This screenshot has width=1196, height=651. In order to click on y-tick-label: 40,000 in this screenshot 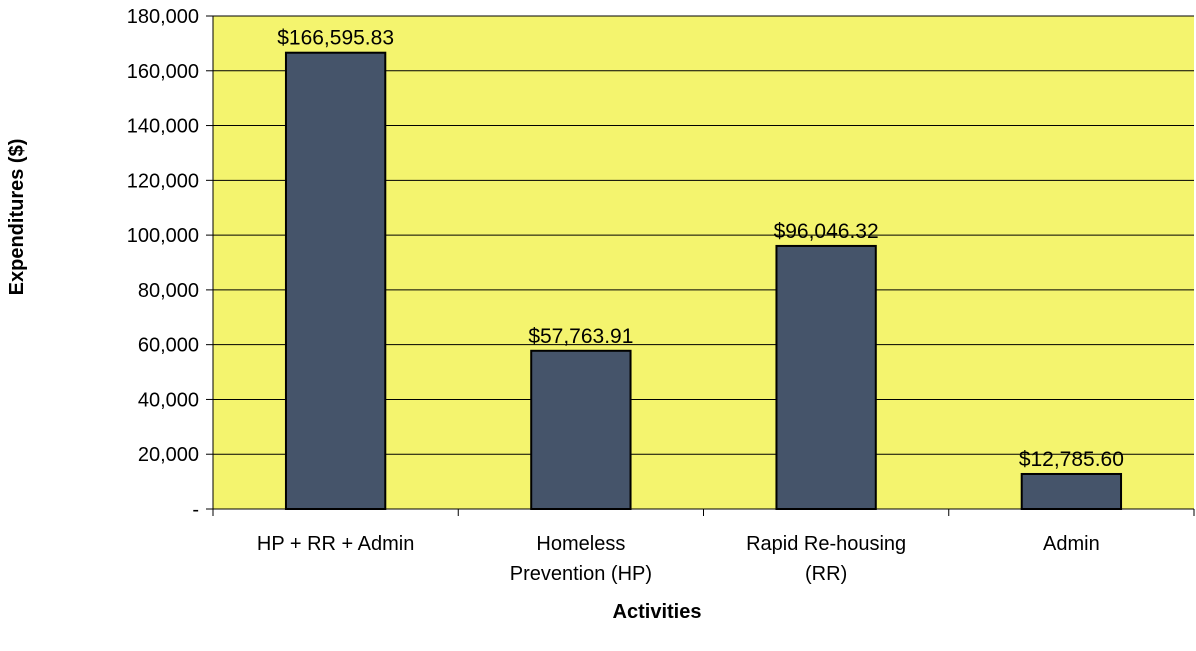, I will do `click(168, 400)`.